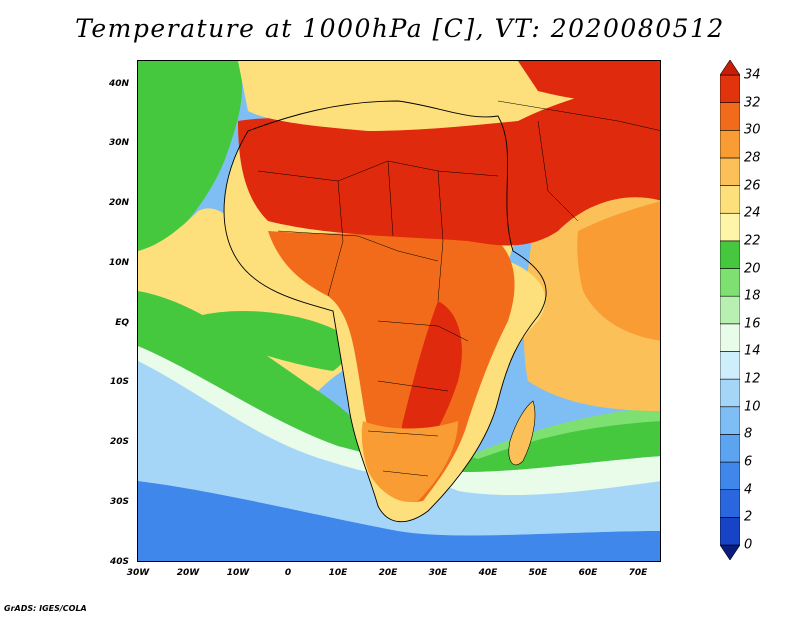 The width and height of the screenshot is (800, 618). Describe the element at coordinates (438, 573) in the screenshot. I see `lon-label: 30E` at that location.